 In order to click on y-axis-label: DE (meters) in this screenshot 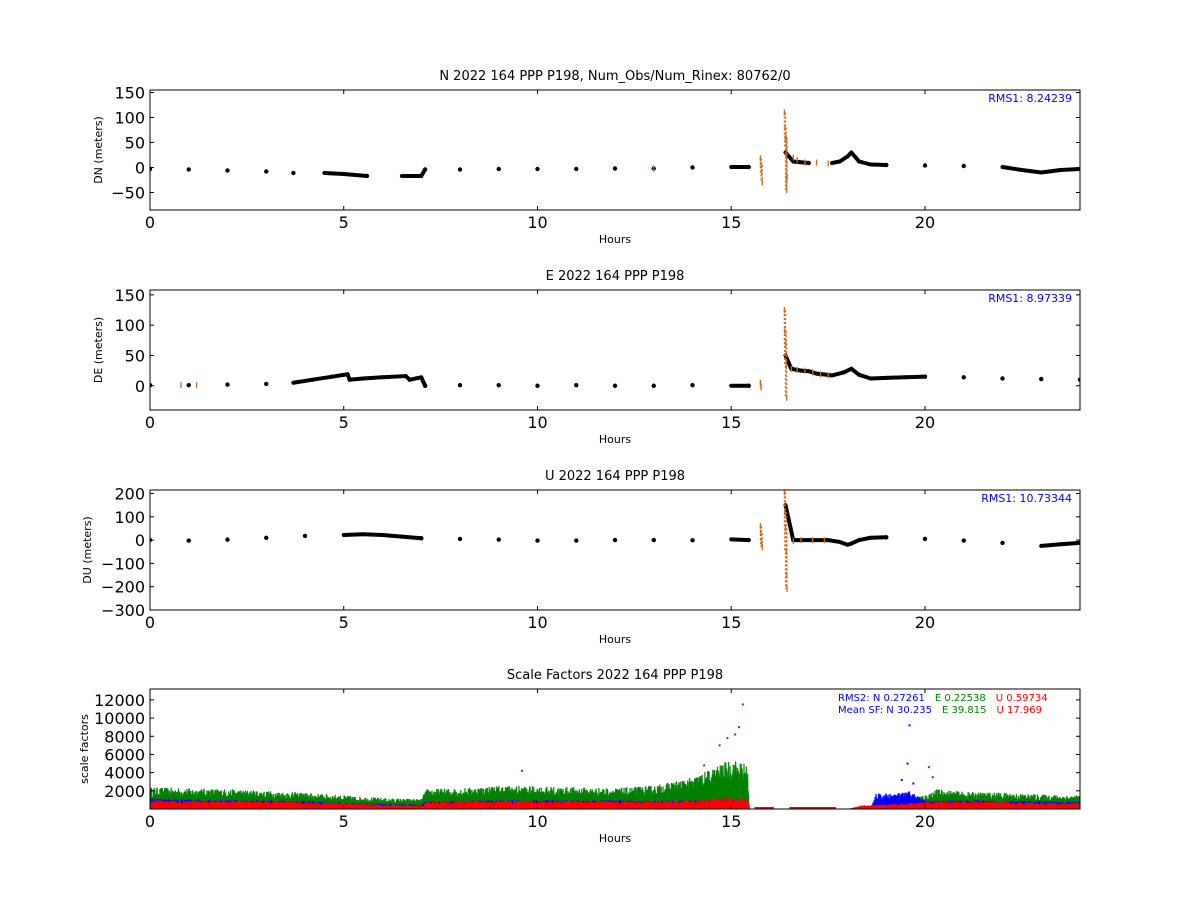, I will do `click(98, 350)`.